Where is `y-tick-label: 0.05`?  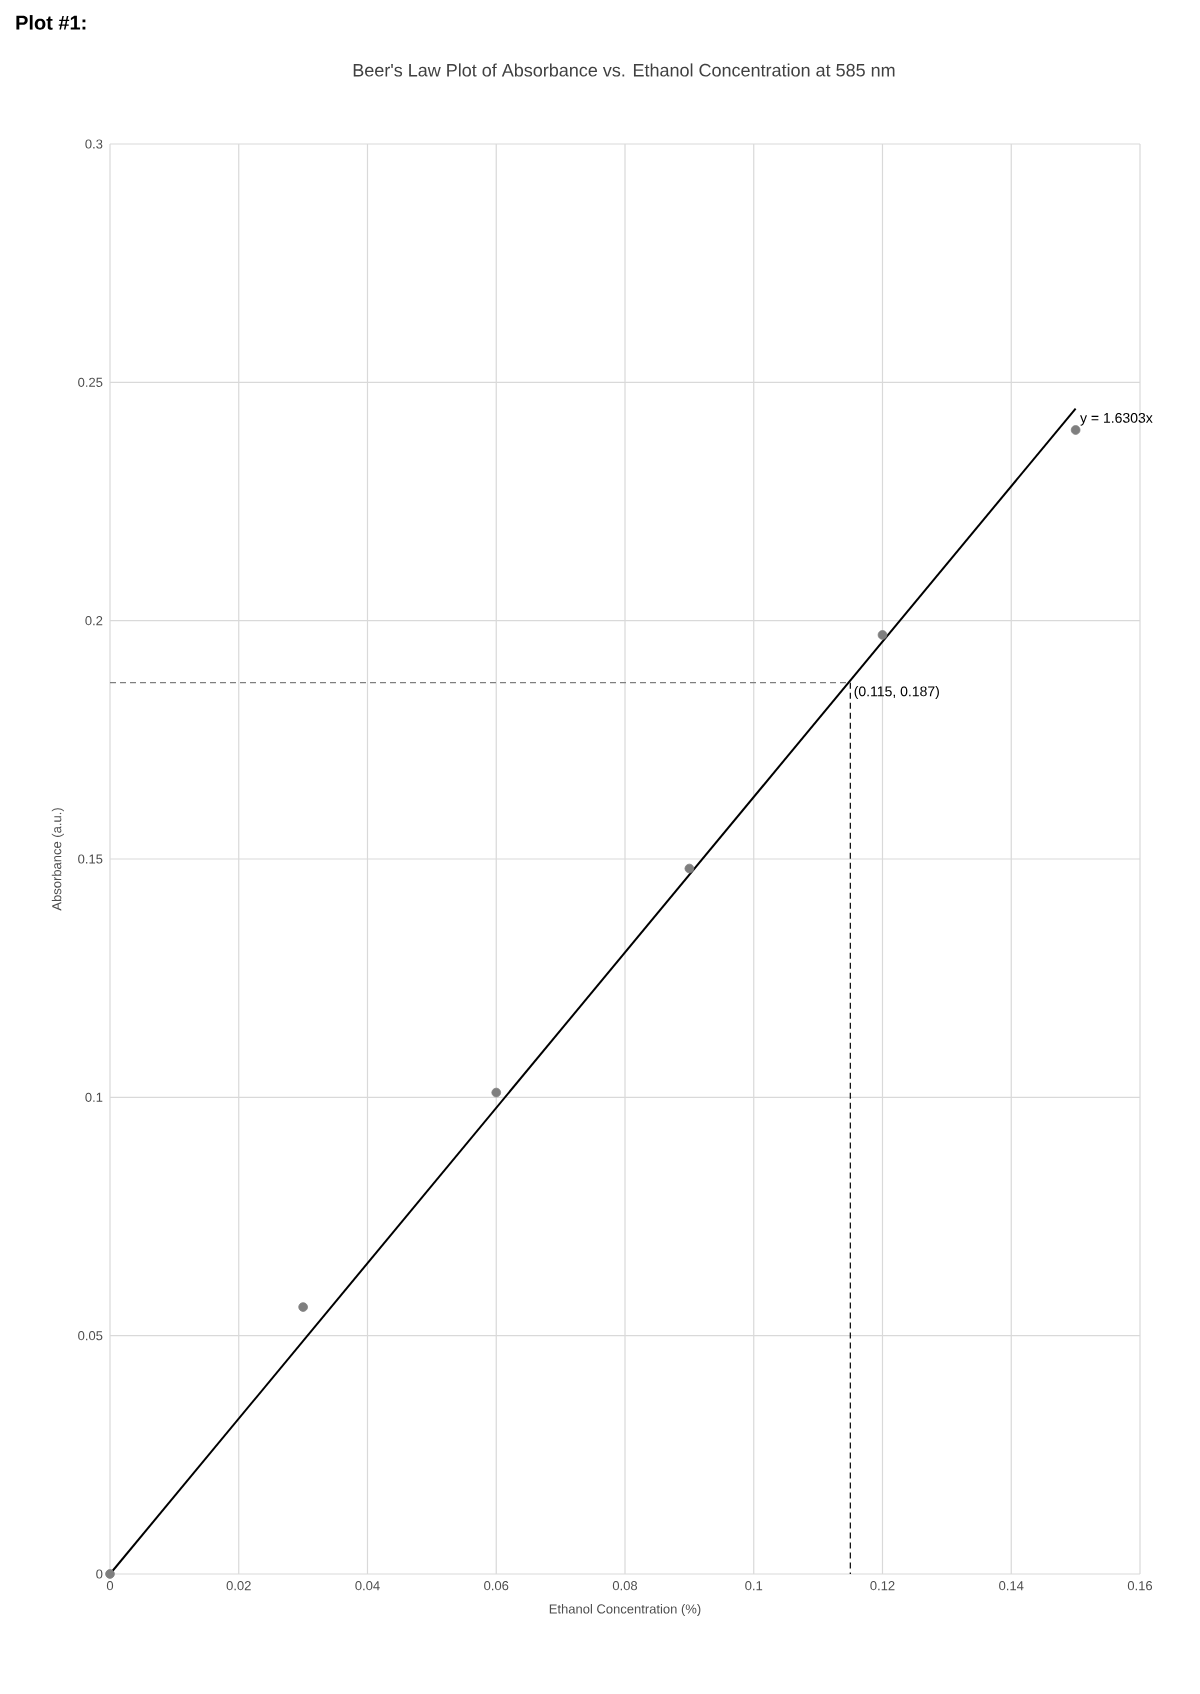
y-tick-label: 0.05 is located at coordinates (90, 1336).